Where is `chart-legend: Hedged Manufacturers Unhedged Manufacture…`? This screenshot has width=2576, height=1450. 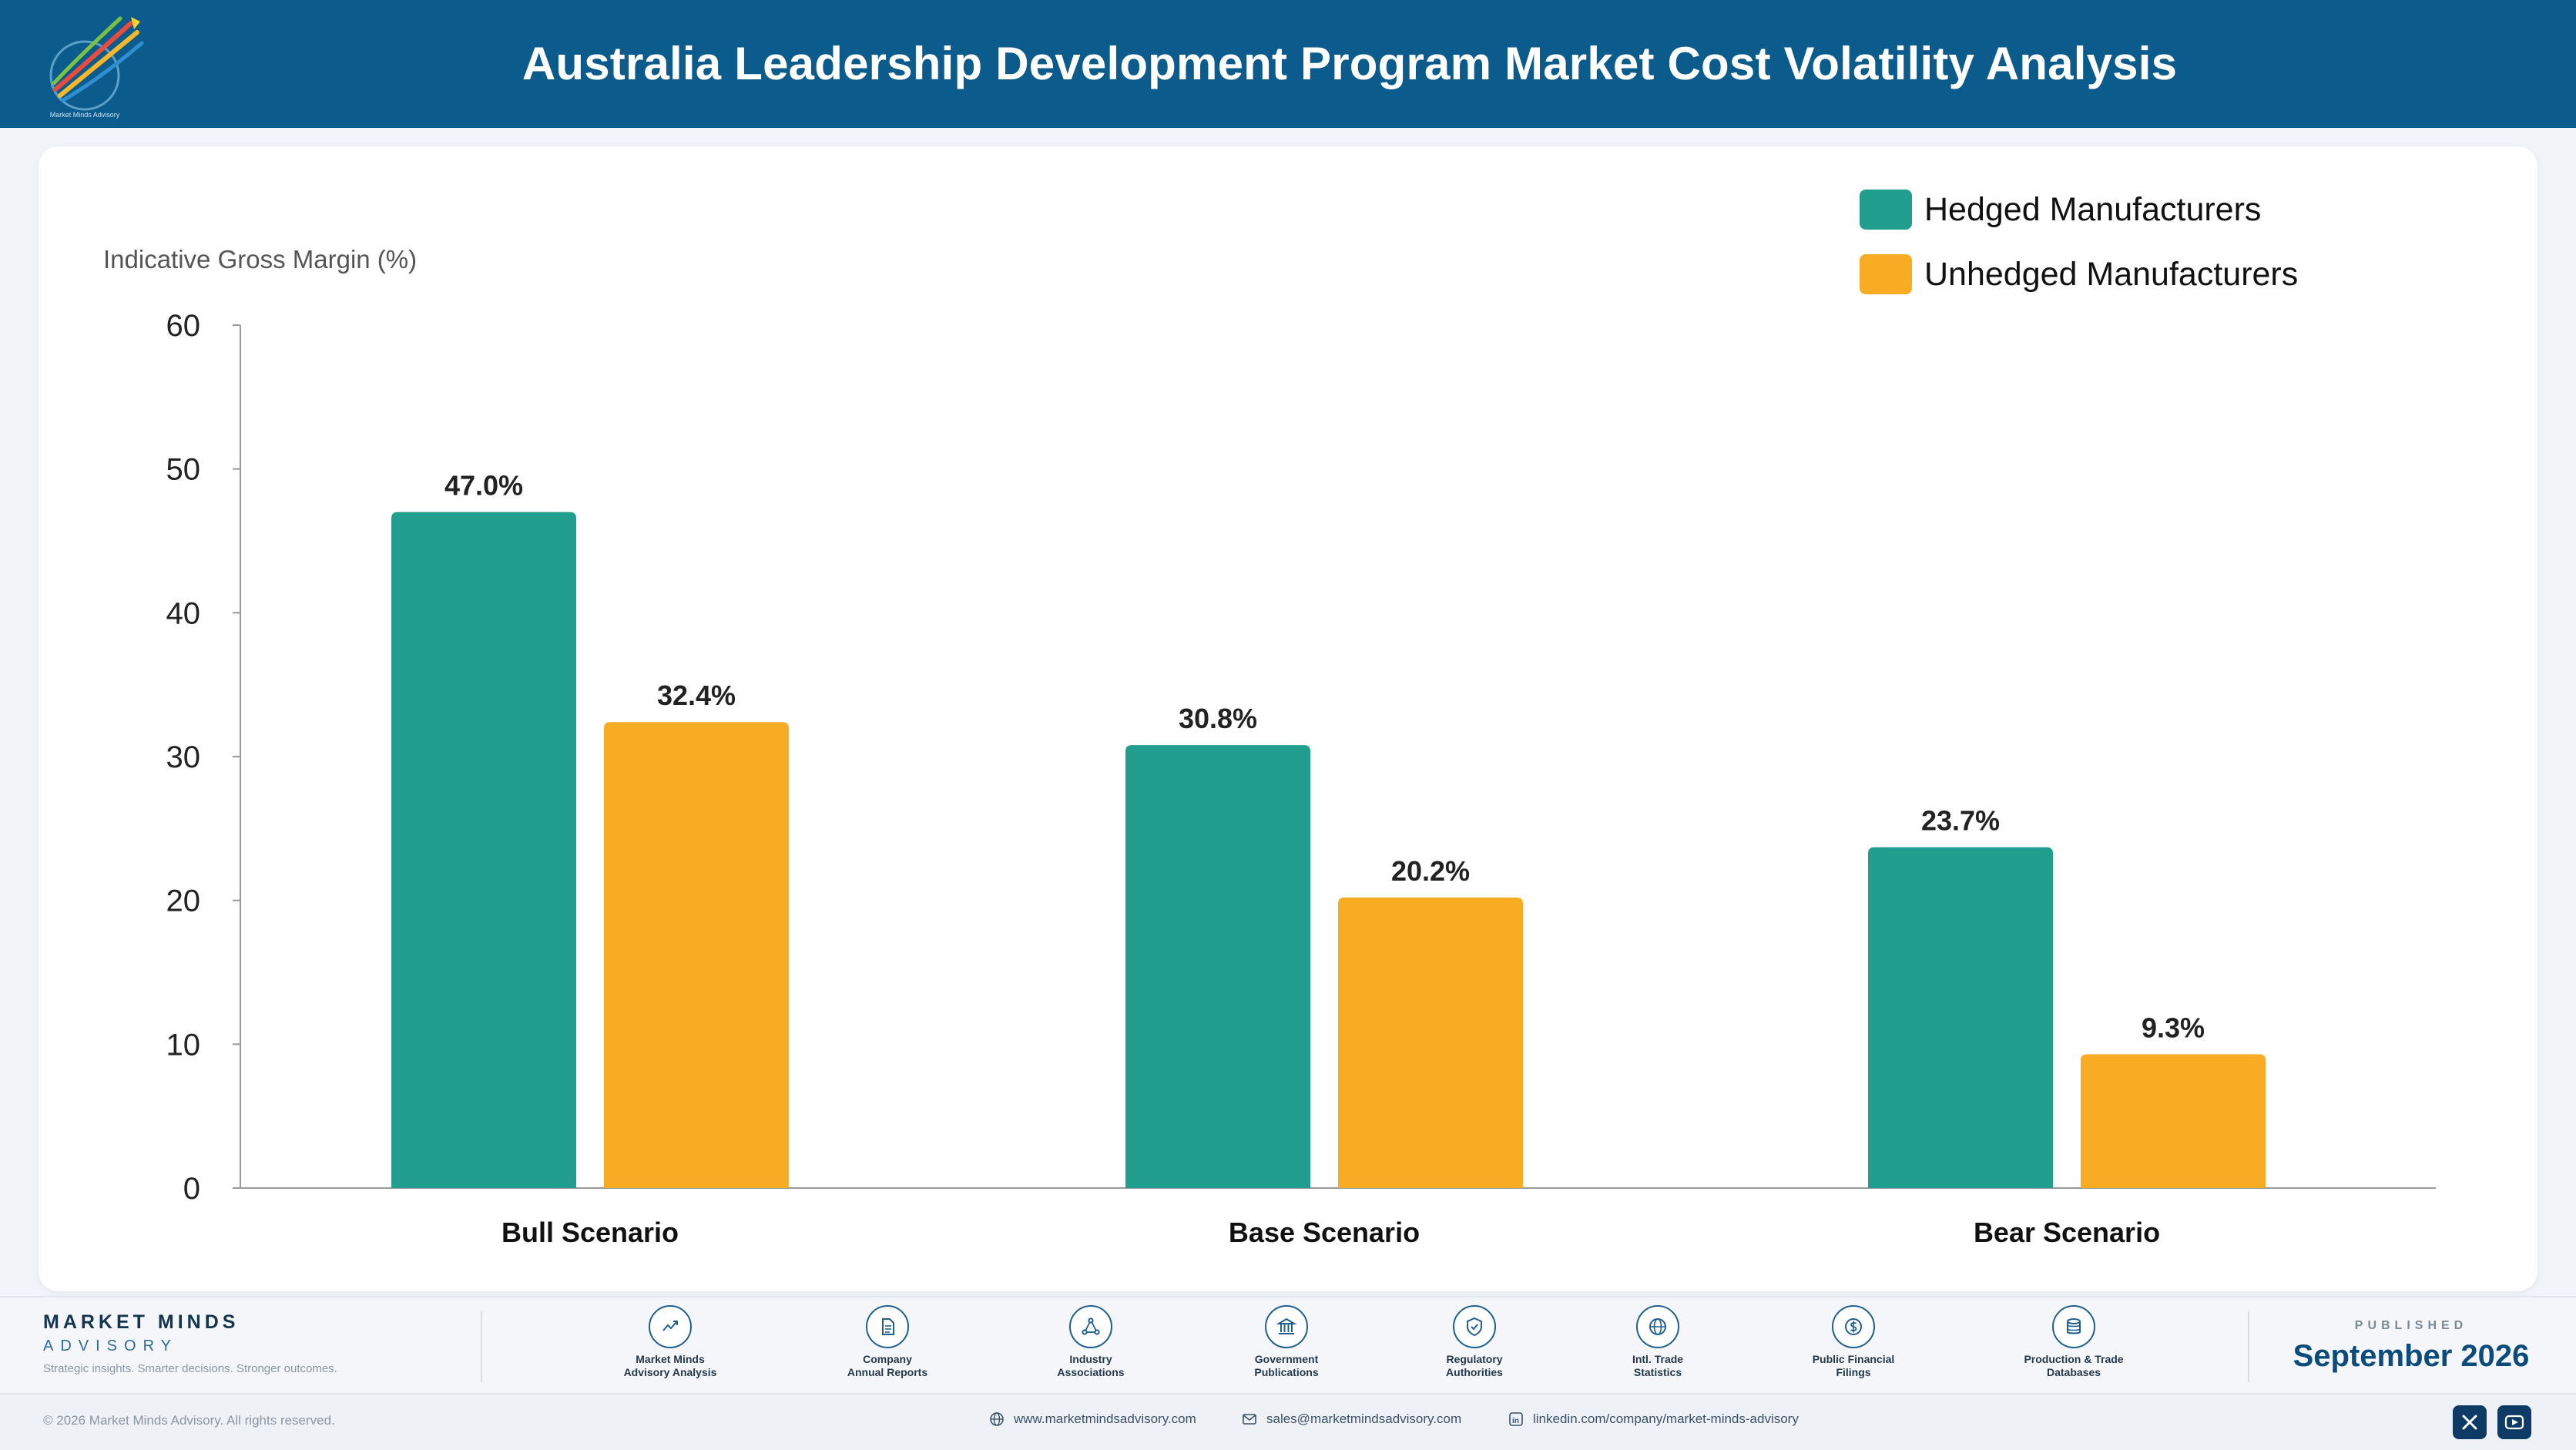 chart-legend: Hedged Manufacturers Unhedged Manufacture… is located at coordinates (2079, 242).